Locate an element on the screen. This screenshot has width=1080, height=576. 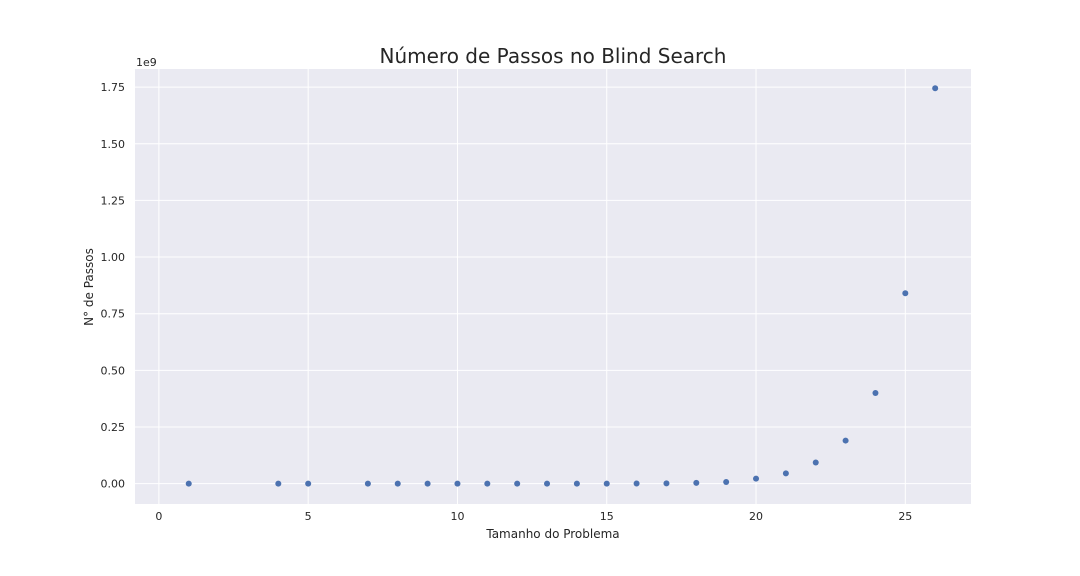
y-tick-label: 0.75 is located at coordinates (113, 314).